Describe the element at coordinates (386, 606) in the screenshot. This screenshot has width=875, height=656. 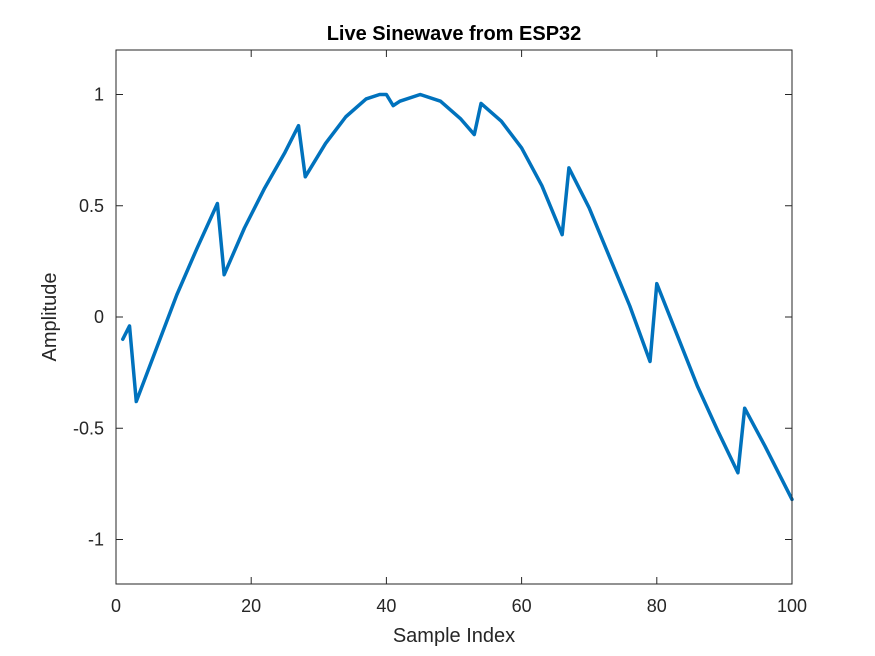
I see `x-tick-label: 40` at that location.